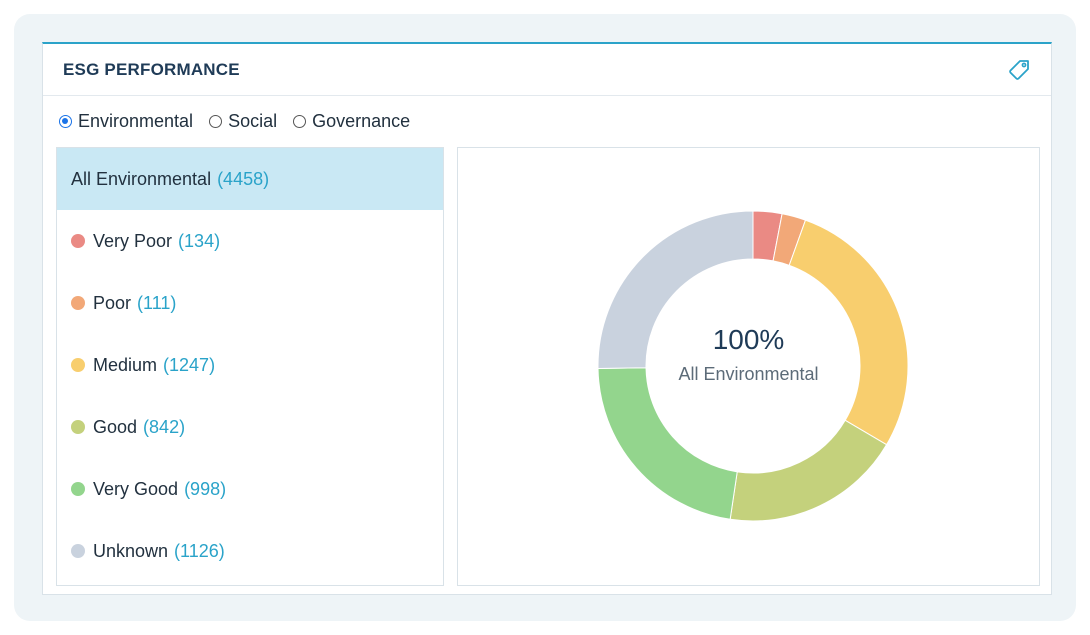 The width and height of the screenshot is (1090, 635). Describe the element at coordinates (667, 443) in the screenshot. I see `donut-slice-very-good` at that location.